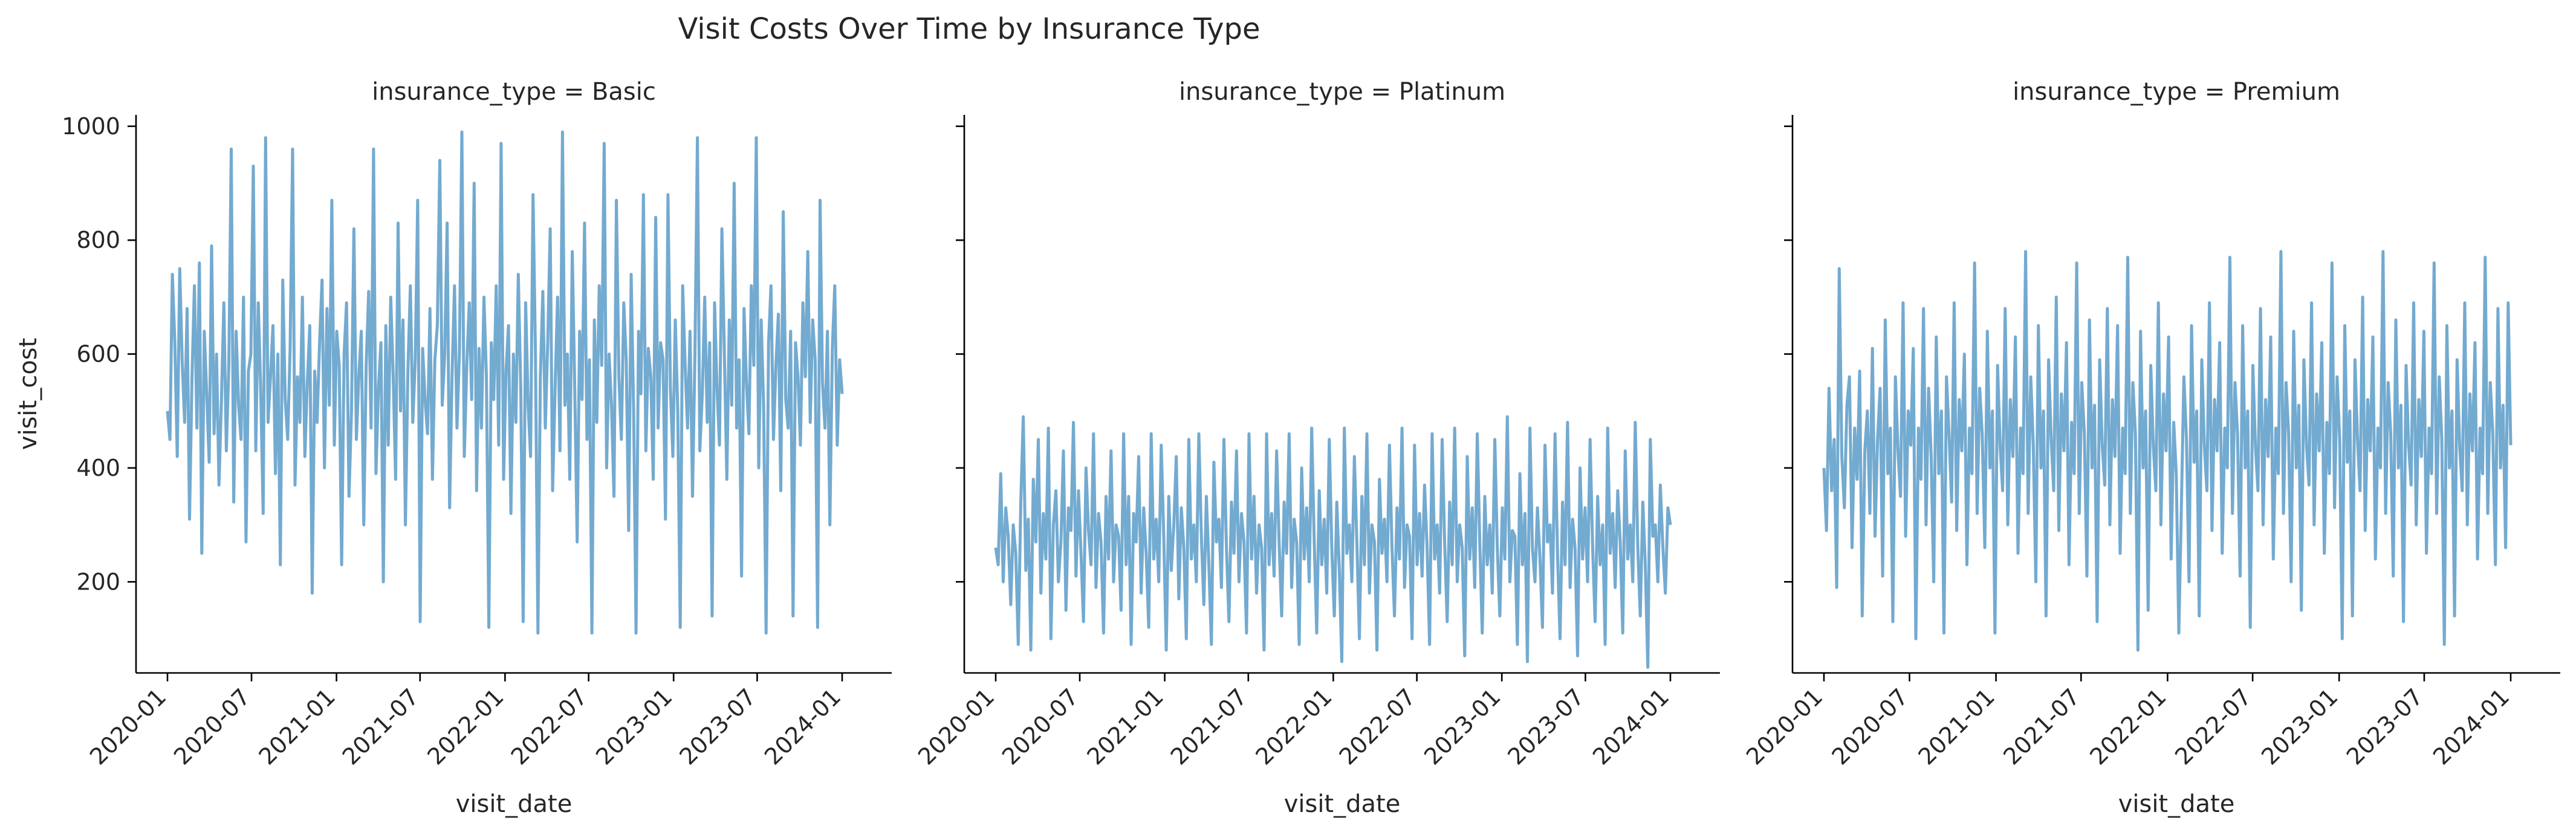 This screenshot has width=2576, height=838. I want to click on y-tick-label: 600, so click(98, 354).